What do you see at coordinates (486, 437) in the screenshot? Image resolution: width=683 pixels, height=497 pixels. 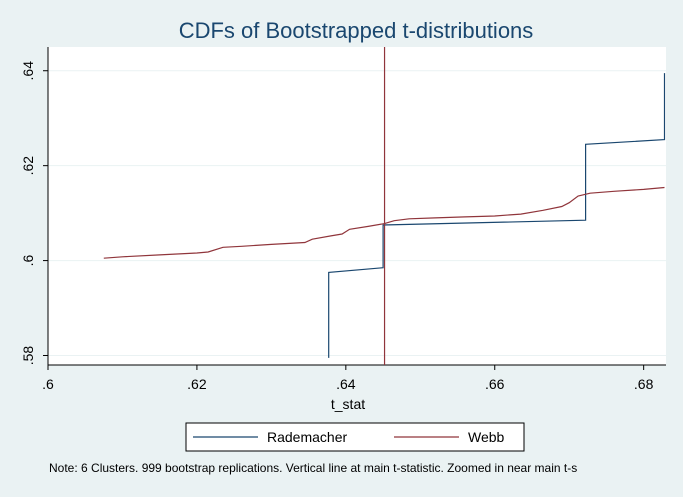 I see `legend-label-webb: Webb` at bounding box center [486, 437].